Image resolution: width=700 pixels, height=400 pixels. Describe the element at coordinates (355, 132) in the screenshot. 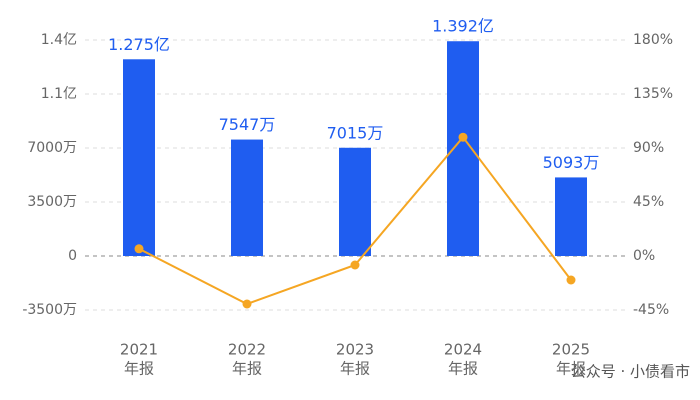

I see `data-label: 7015万` at that location.